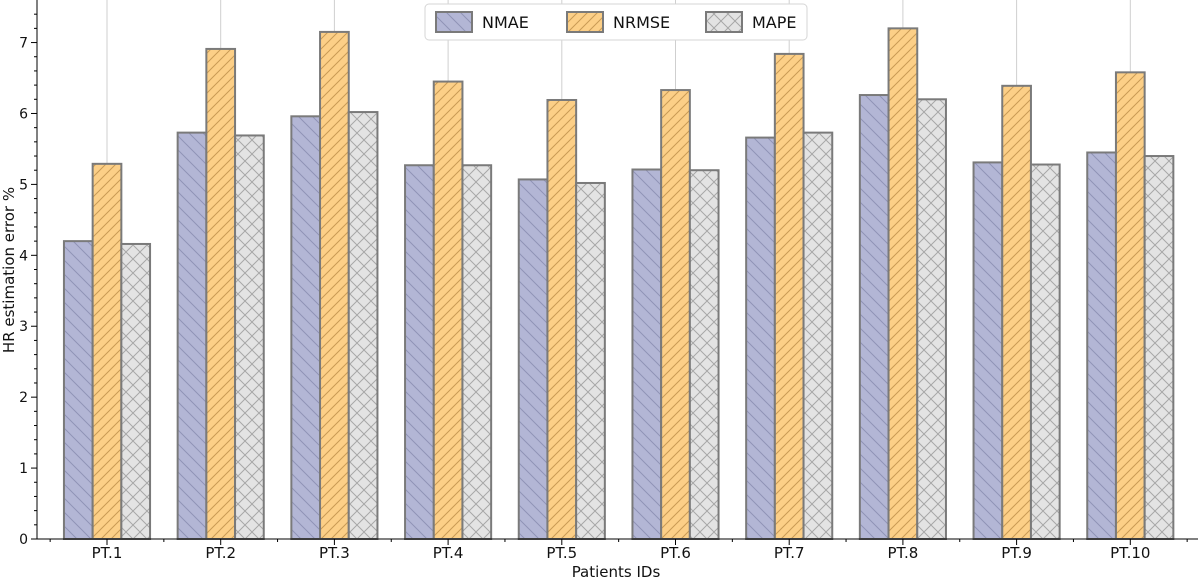 The width and height of the screenshot is (1200, 583). I want to click on legend-label-nrmse: NRMSE, so click(641, 22).